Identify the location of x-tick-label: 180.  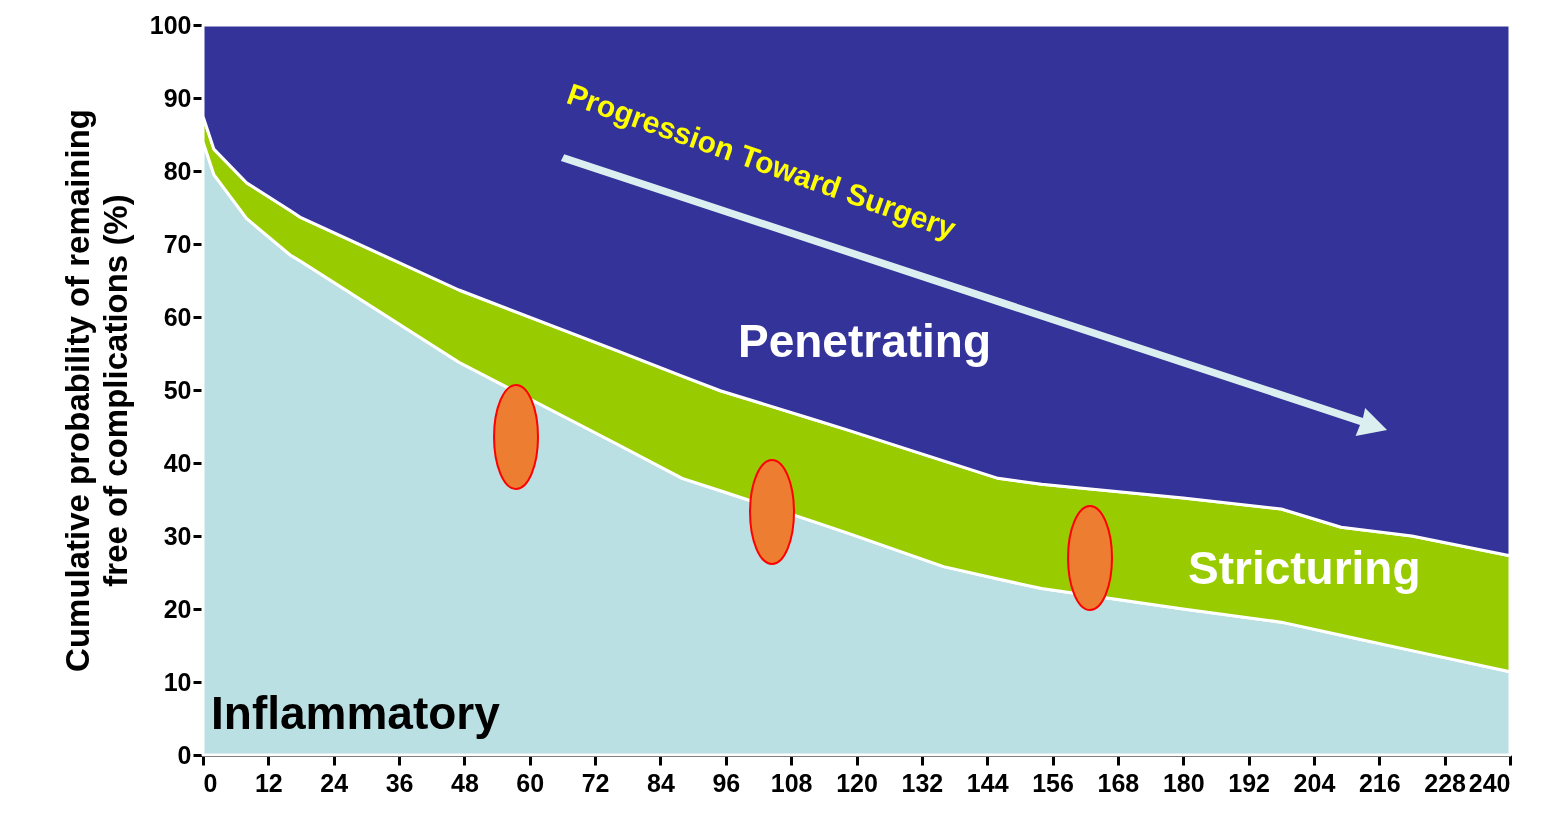
(1183, 782).